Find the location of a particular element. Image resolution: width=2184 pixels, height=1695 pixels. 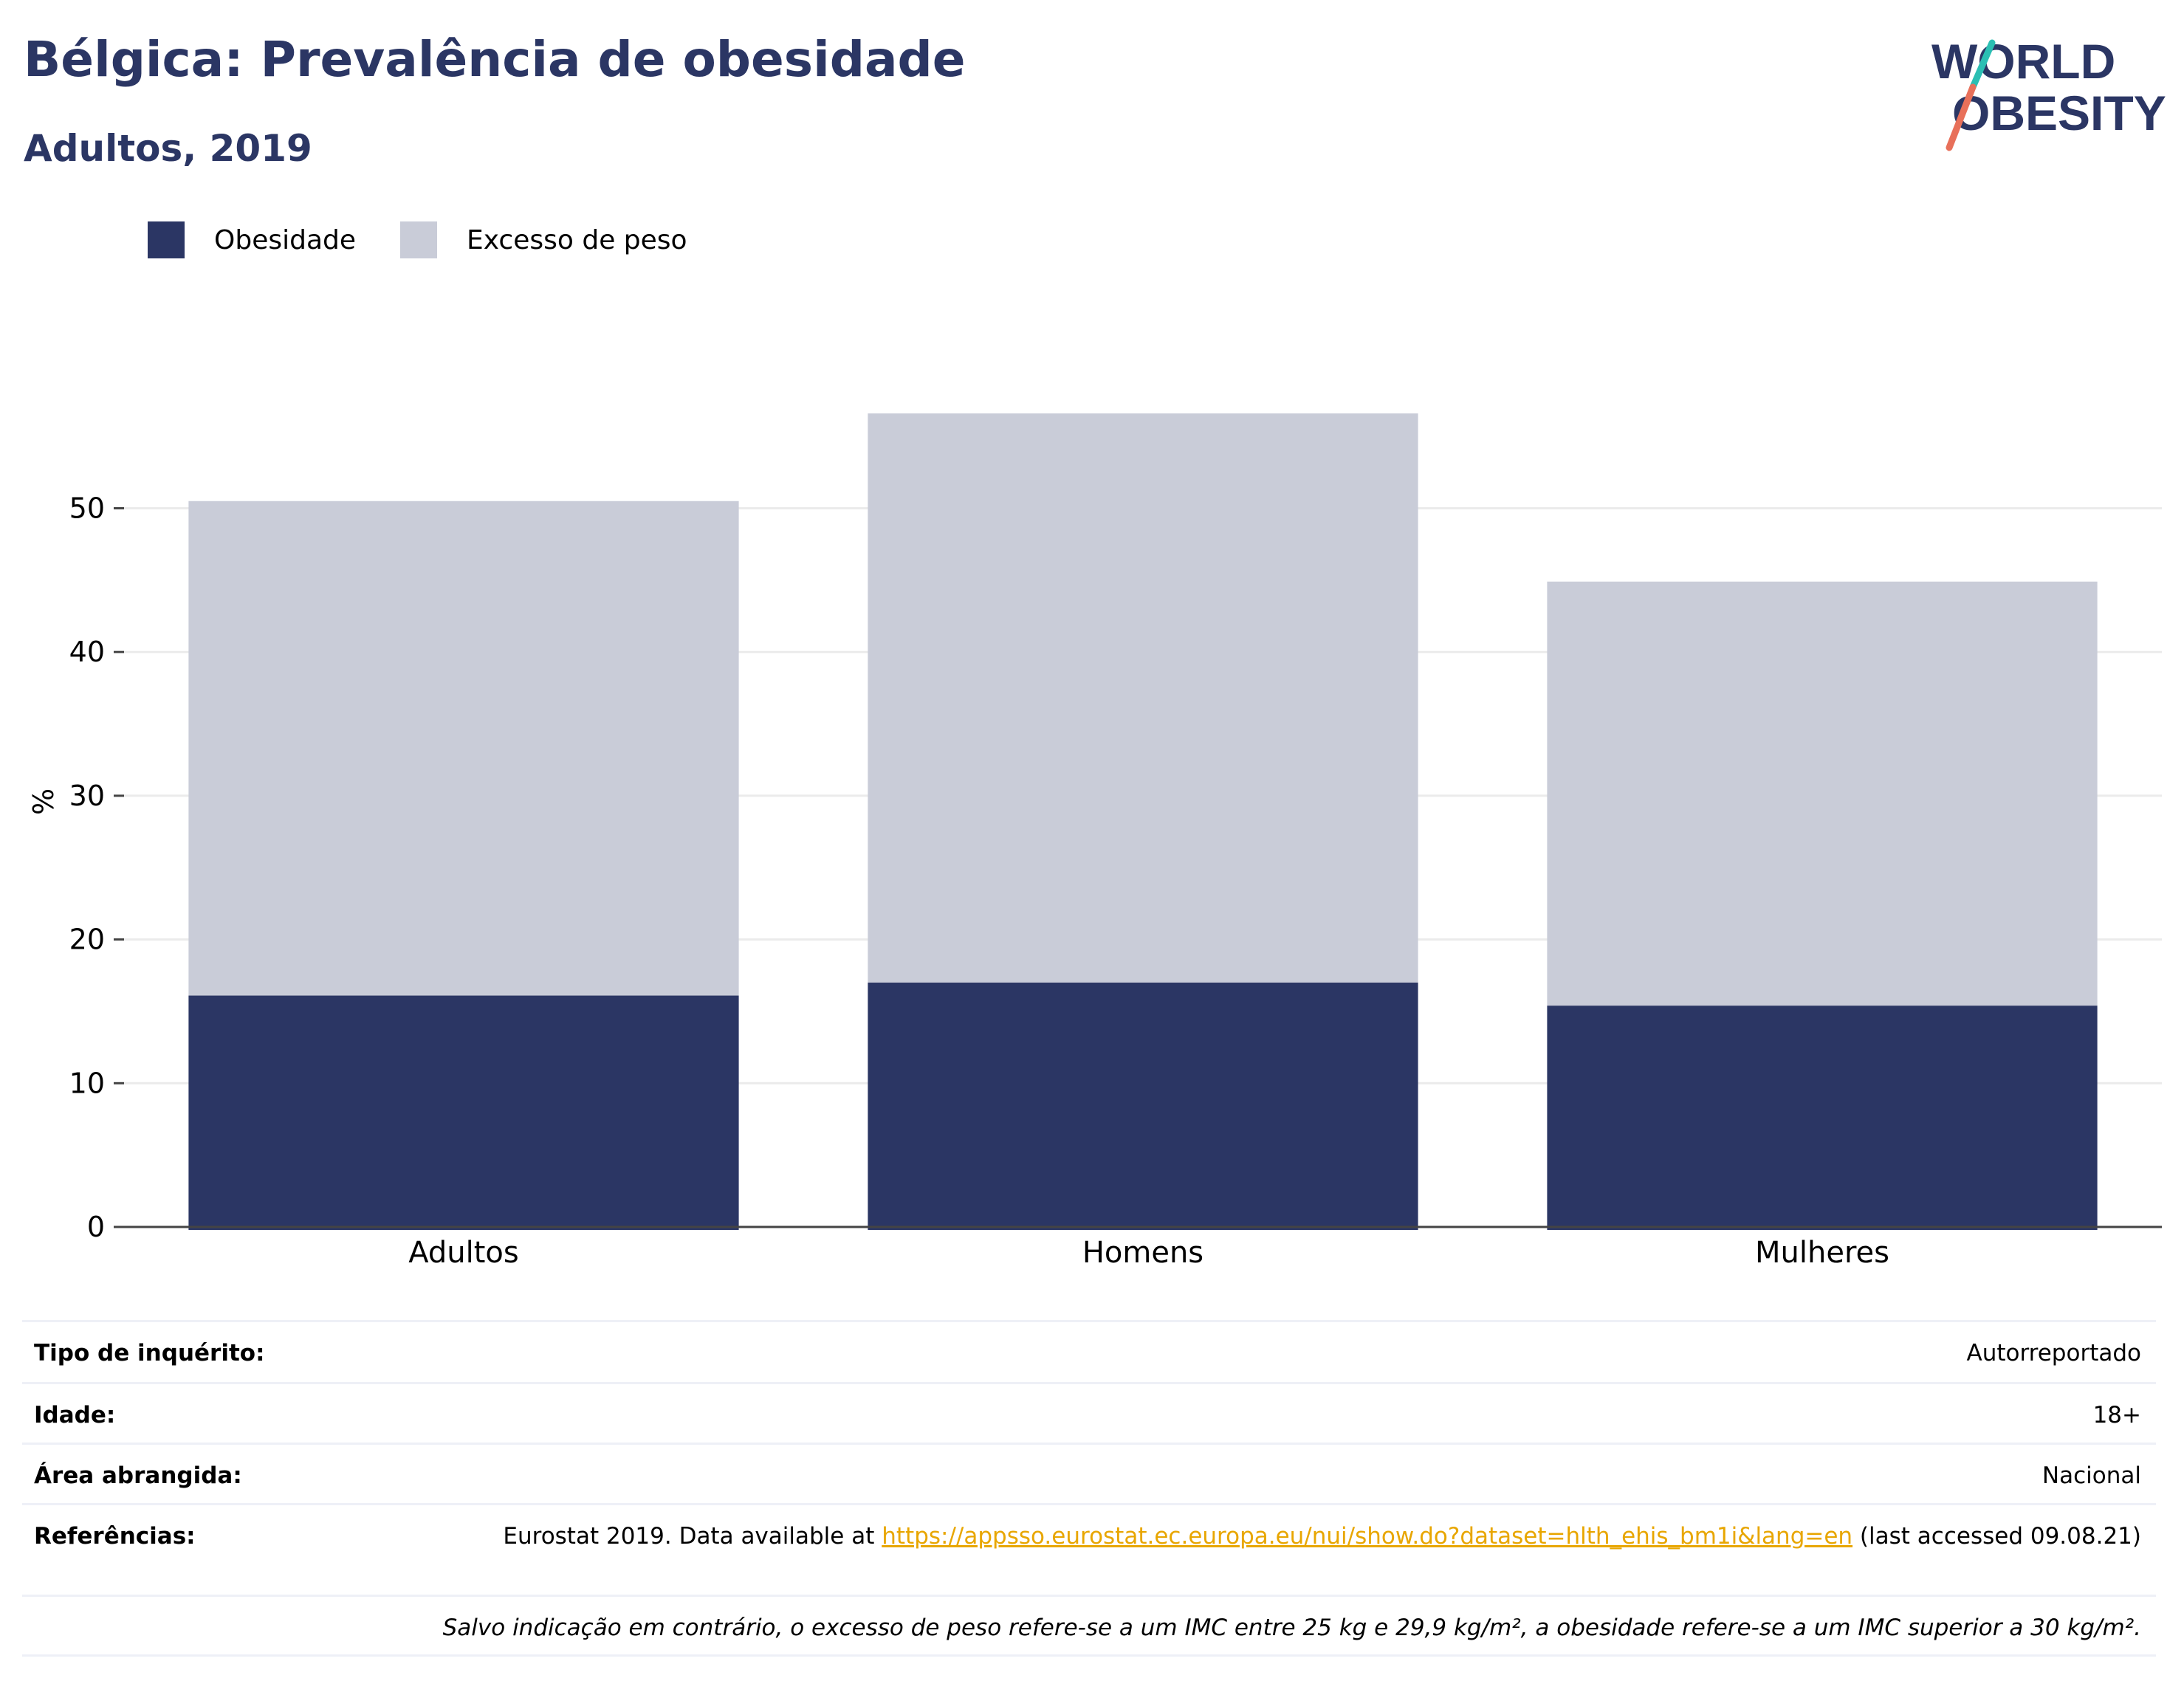

legend-label-overweight: Excesso de peso is located at coordinates (577, 239).